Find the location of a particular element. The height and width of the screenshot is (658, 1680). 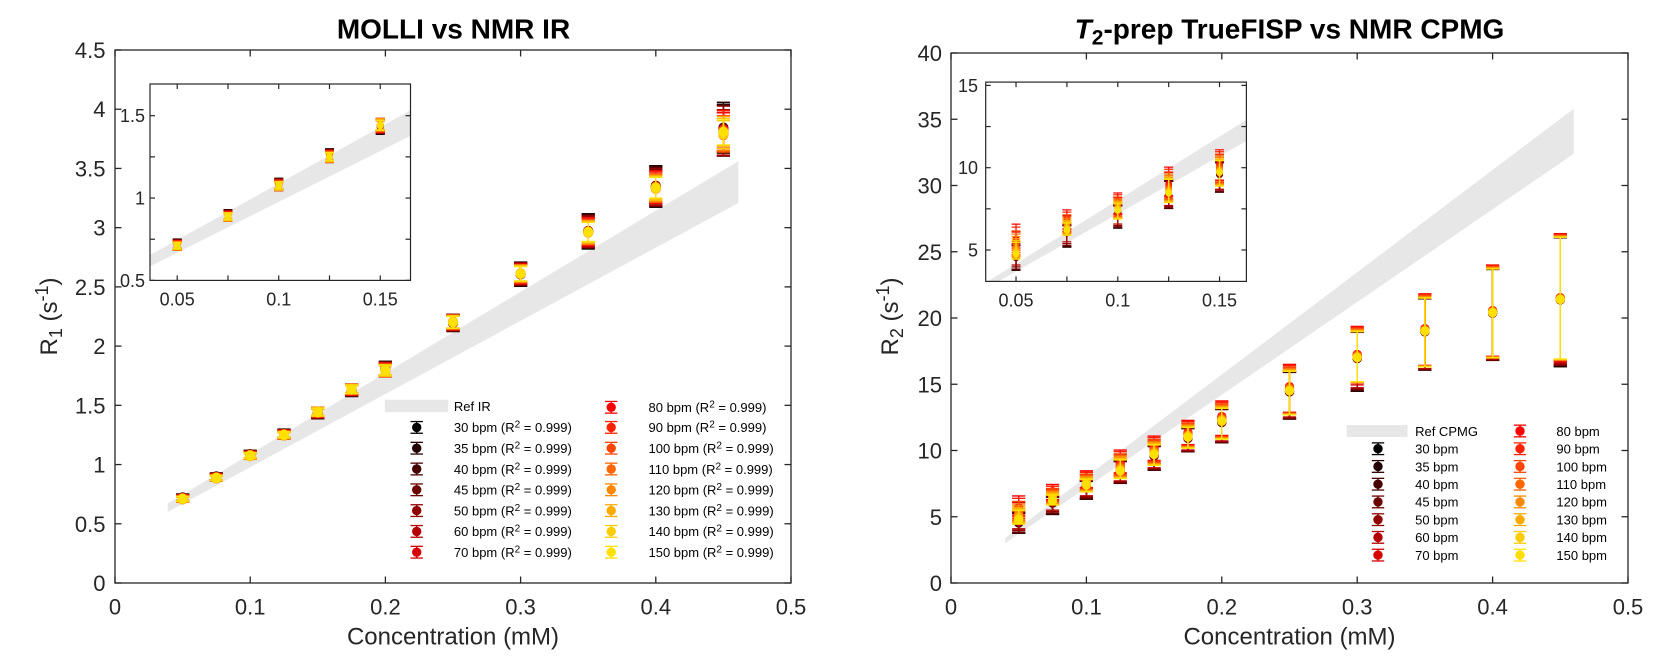

svg-text: 2.5 is located at coordinates (90, 287).